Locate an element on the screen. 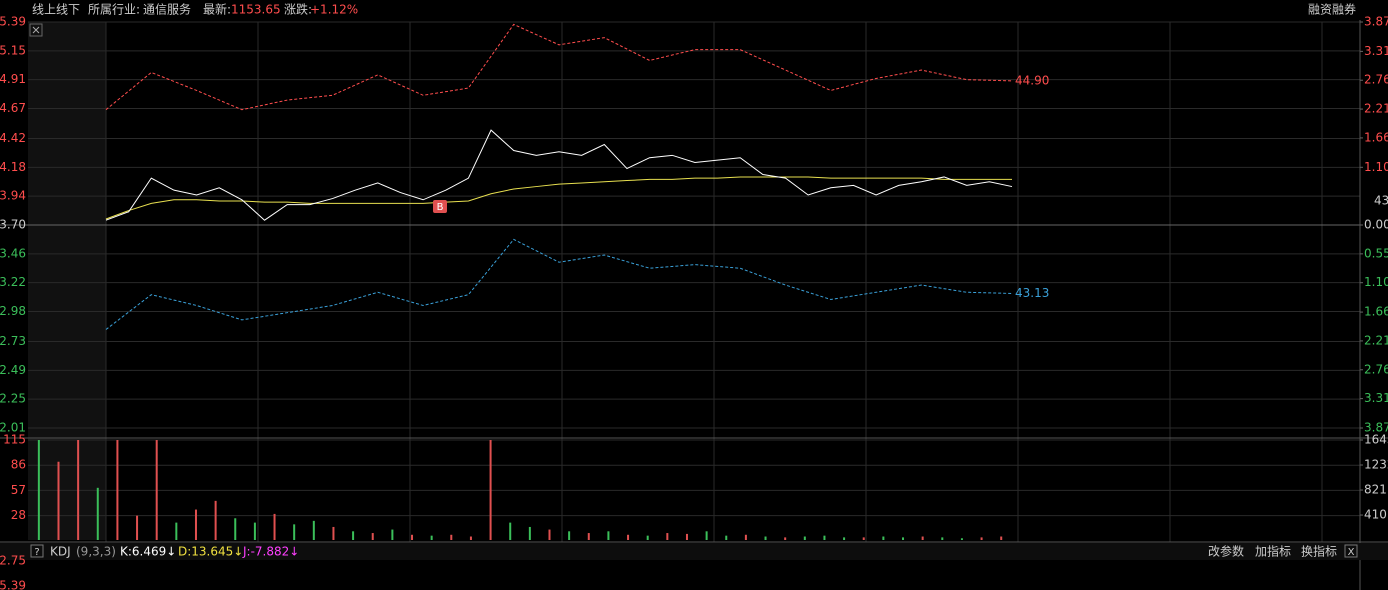 This screenshot has width=1388, height=590. close-icon is located at coordinates (36, 30).